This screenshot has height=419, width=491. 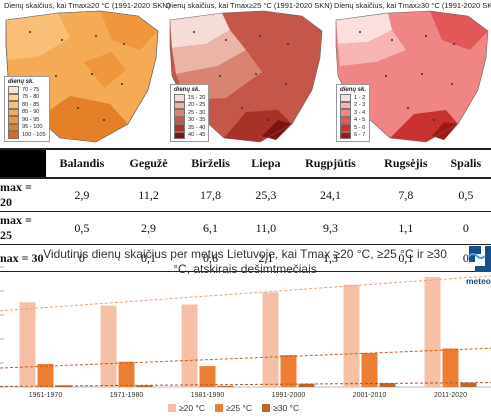 I want to click on legend-label: ≥25 °C, so click(x=239, y=408).